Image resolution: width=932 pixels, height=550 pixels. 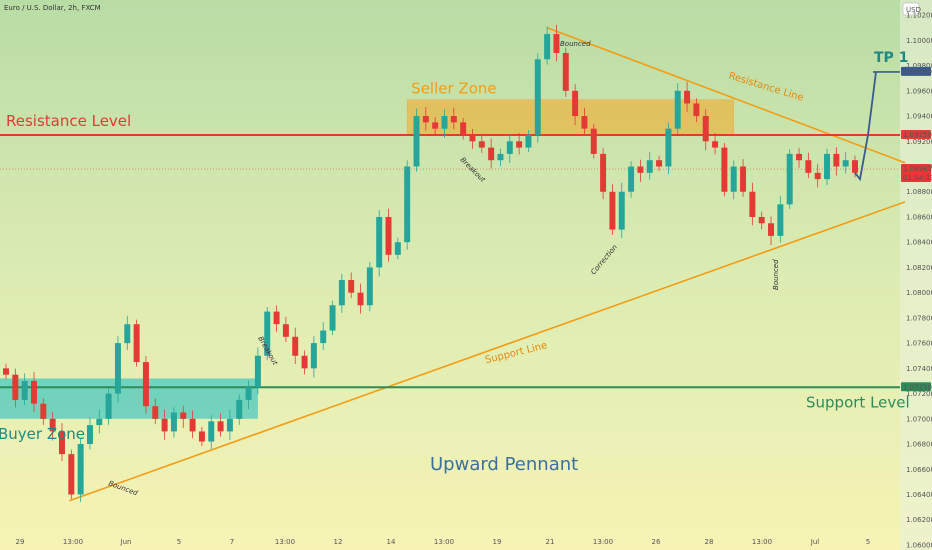 I want to click on y-tick-label: 1.08600, so click(x=919, y=217).